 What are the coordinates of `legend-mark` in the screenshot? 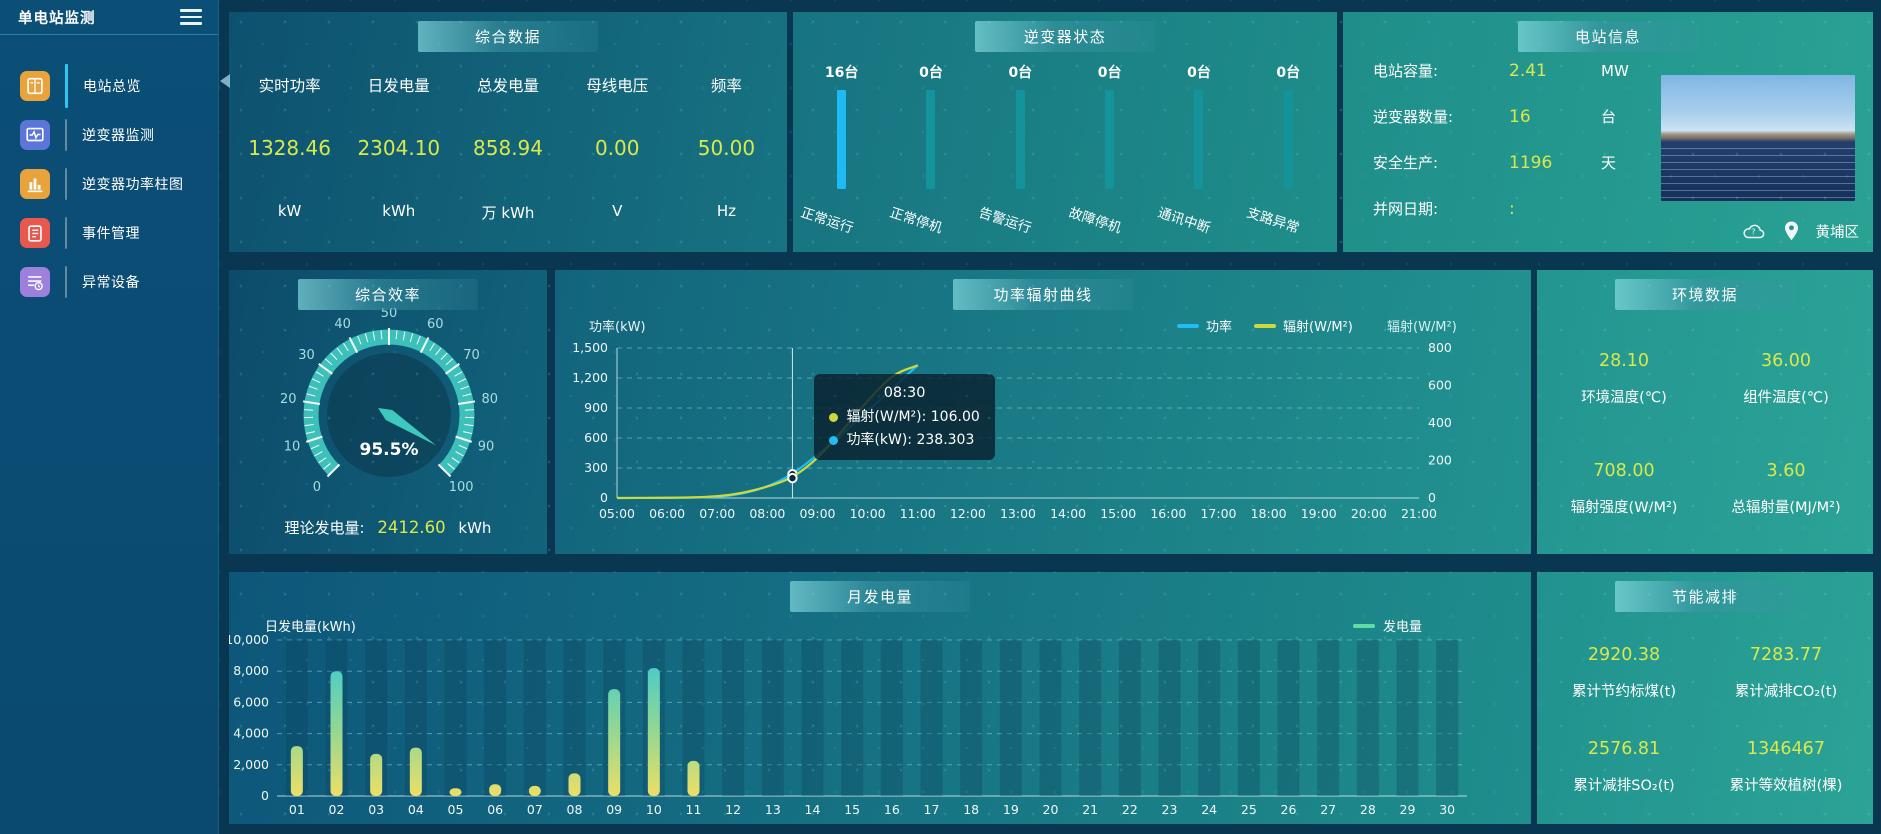 It's located at (1265, 325).